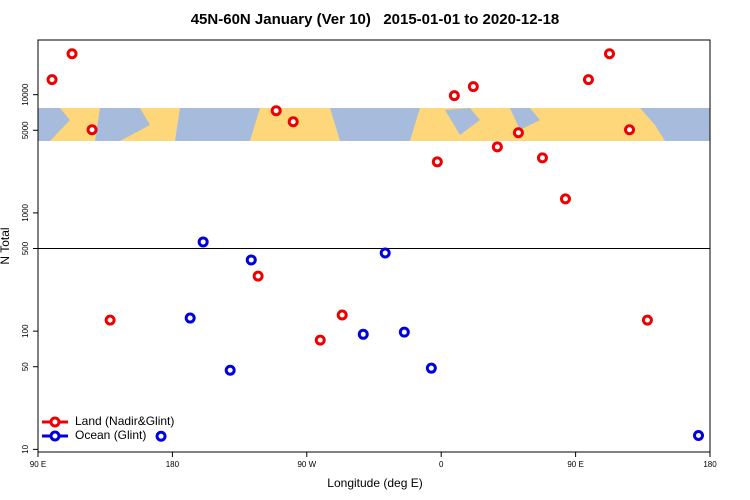  I want to click on x-tick-label: 90 W, so click(306, 464).